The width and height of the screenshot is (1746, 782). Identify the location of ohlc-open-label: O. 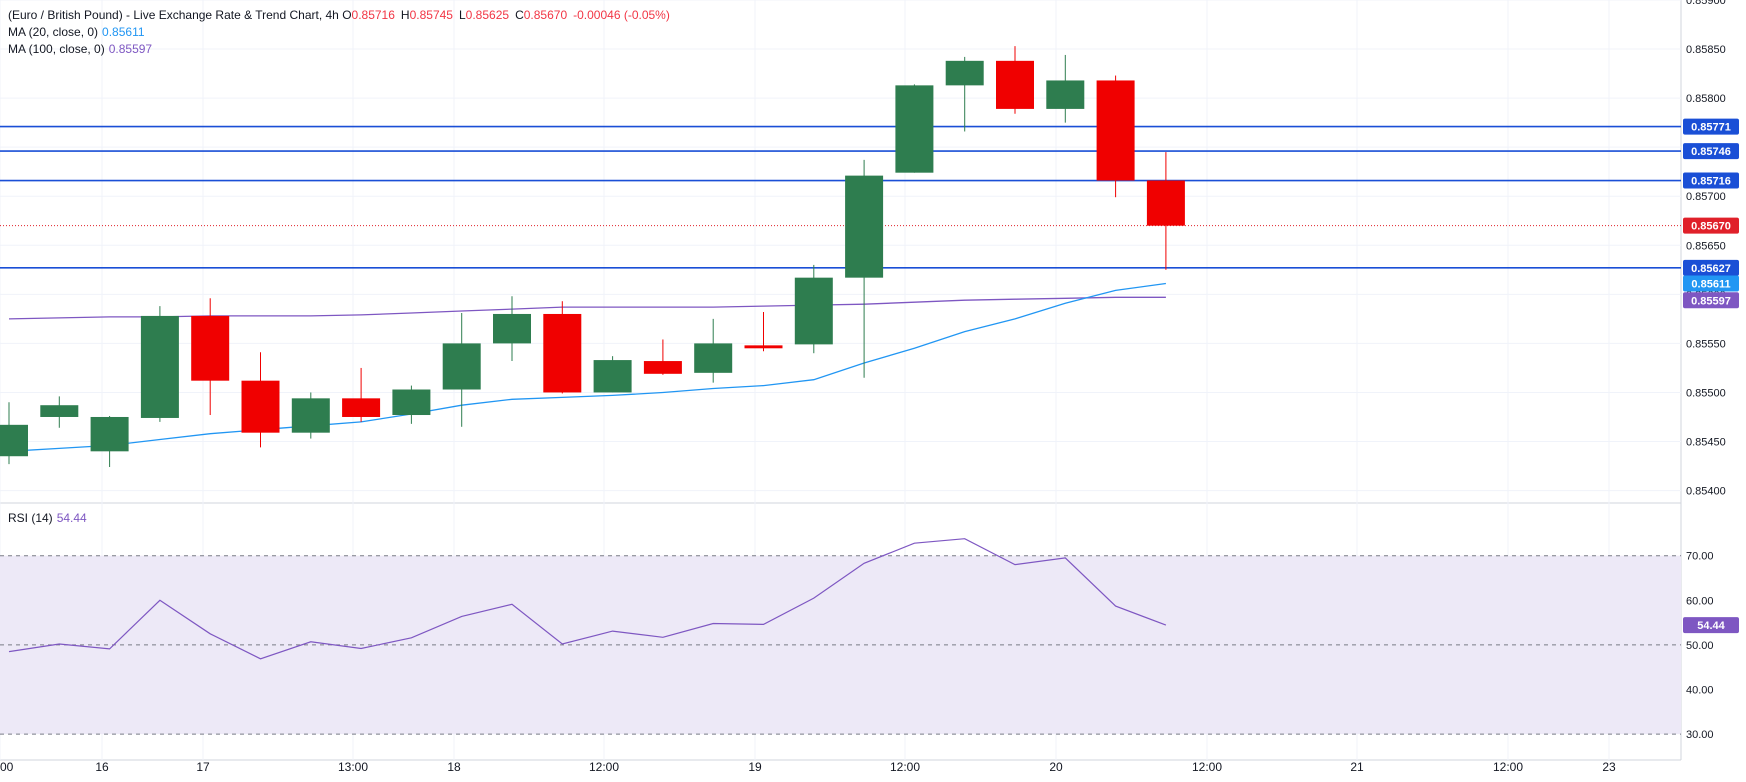
(347, 15).